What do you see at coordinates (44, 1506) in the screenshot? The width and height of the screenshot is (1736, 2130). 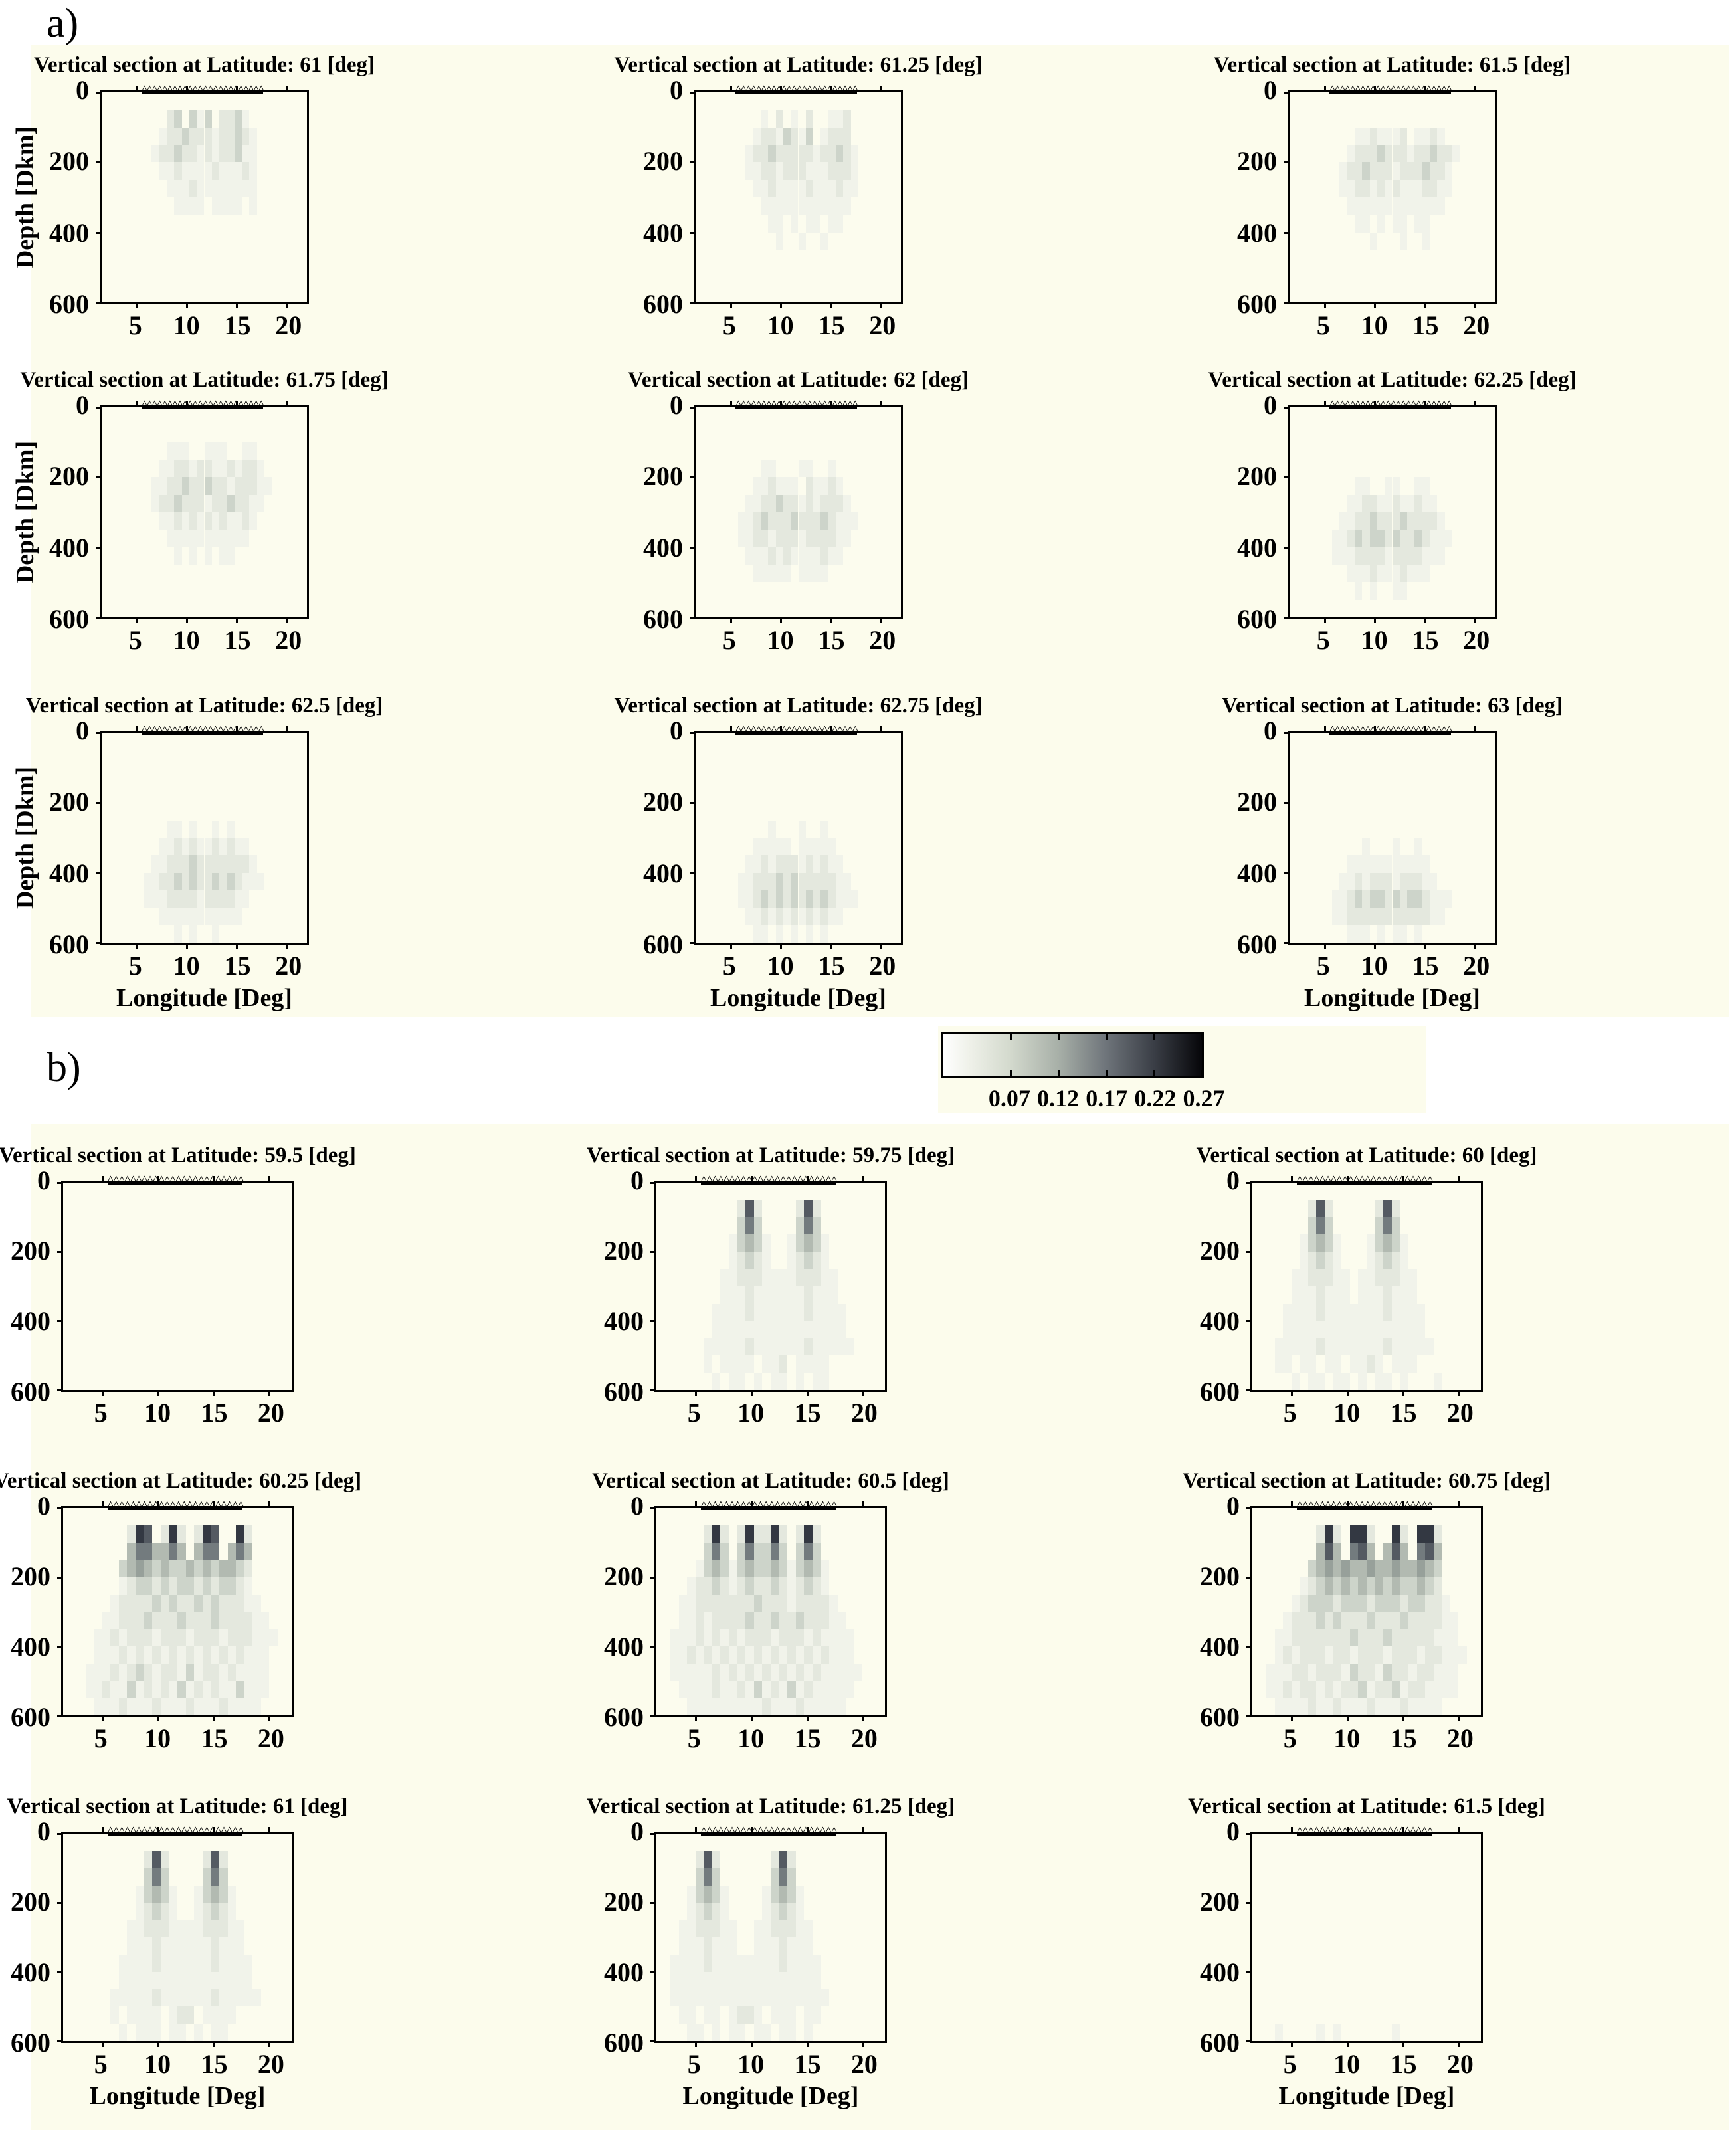 I see `y-tick-label: 0` at bounding box center [44, 1506].